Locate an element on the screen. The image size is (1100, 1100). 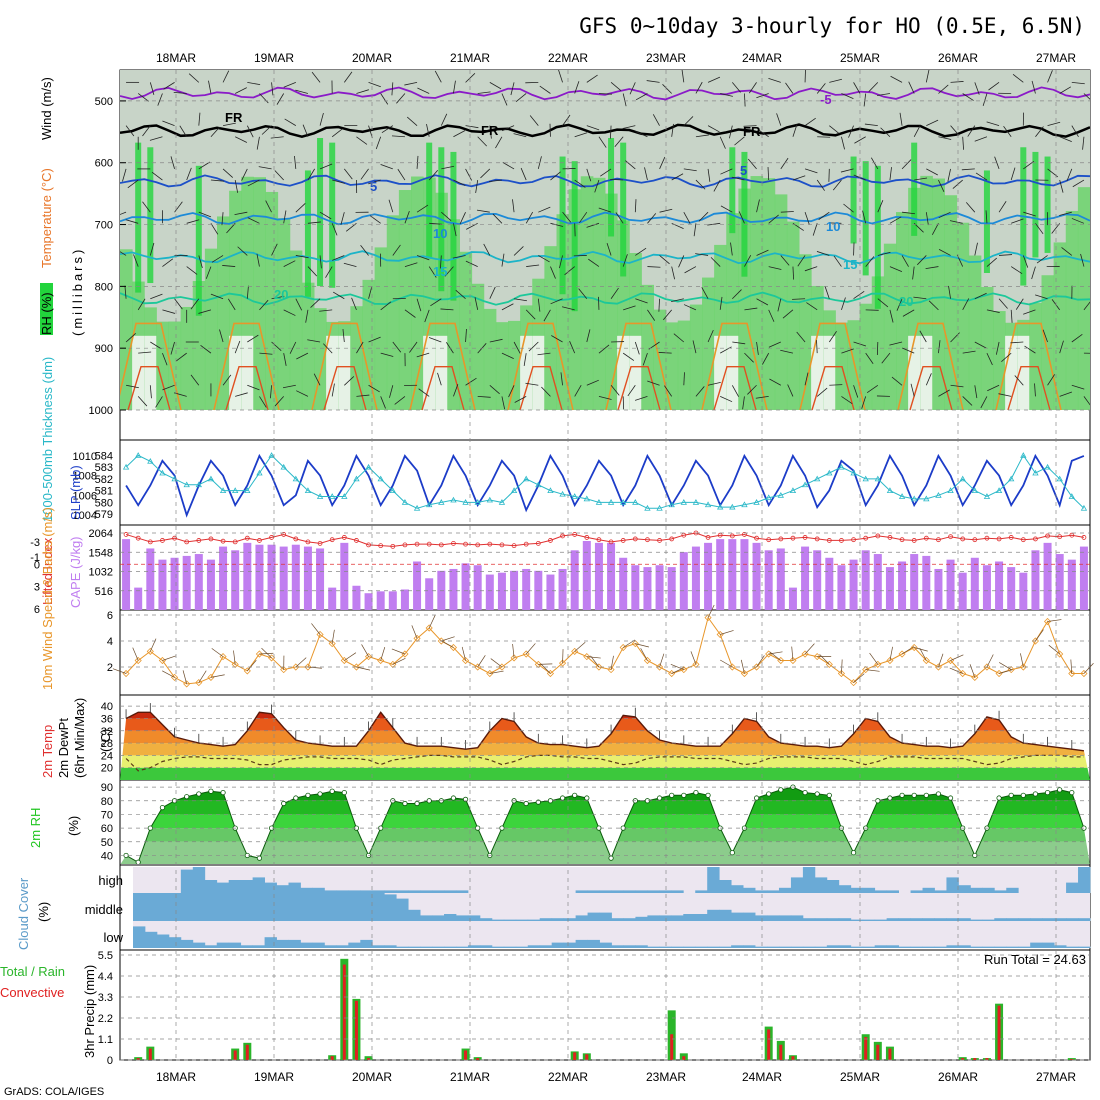
lifted-tick-label: 0 is located at coordinates (37, 565).